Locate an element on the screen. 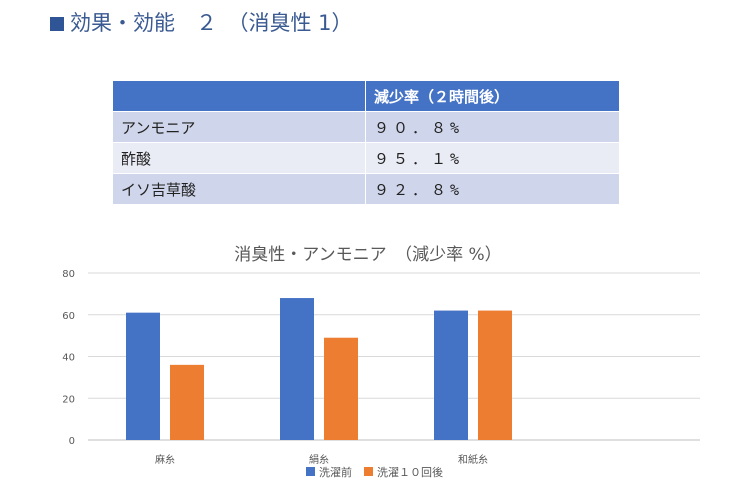 The image size is (736, 493). table-cell-value: ９０．８% is located at coordinates (492, 127).